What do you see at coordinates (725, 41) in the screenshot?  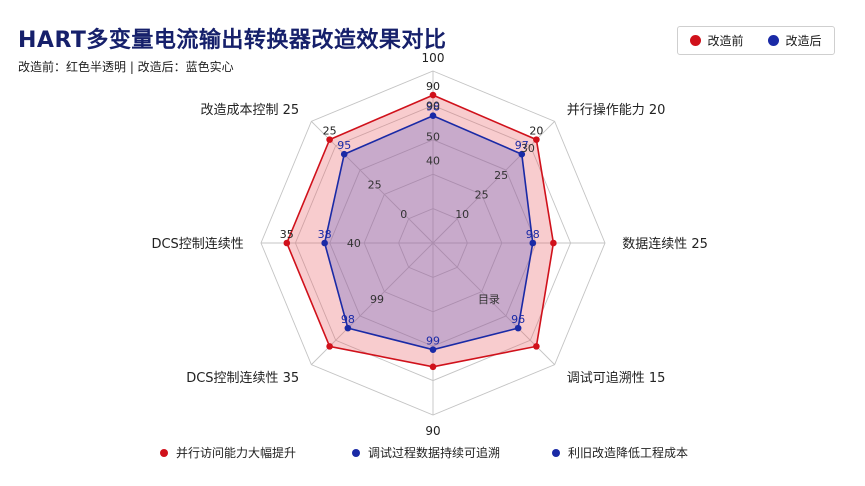 I see `legend-label-before: 改造前` at bounding box center [725, 41].